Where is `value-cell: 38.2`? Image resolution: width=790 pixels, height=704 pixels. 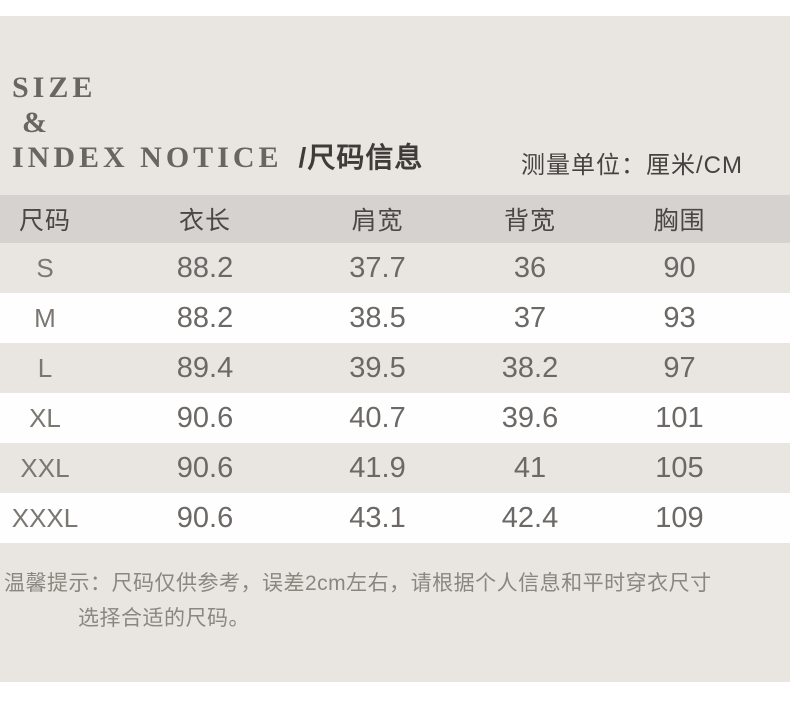 value-cell: 38.2 is located at coordinates (530, 367).